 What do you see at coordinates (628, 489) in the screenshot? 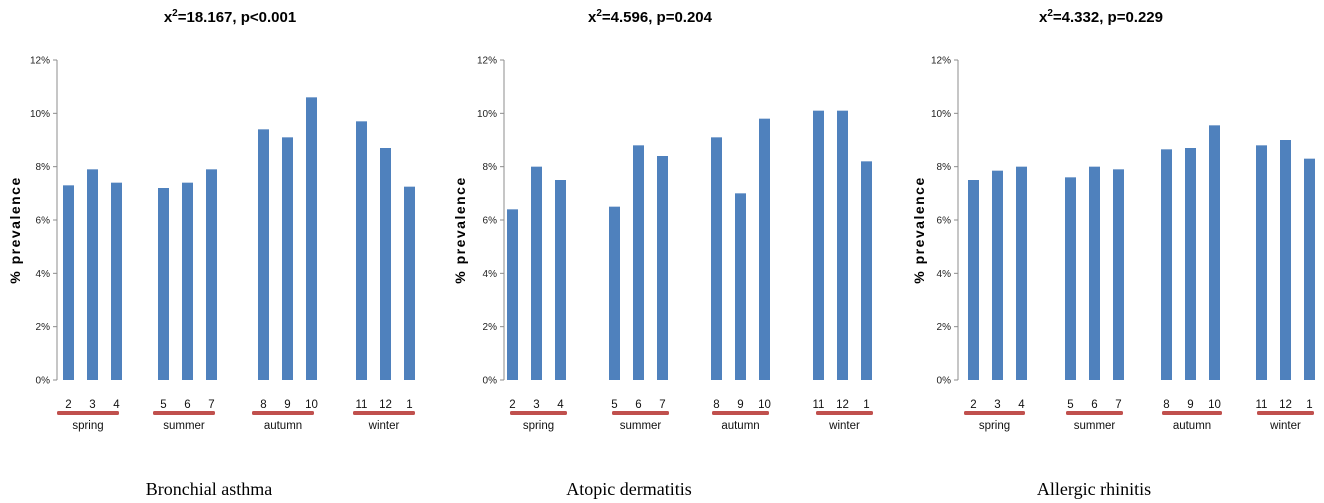
I see `chart-caption: Atopic dermatitis` at bounding box center [628, 489].